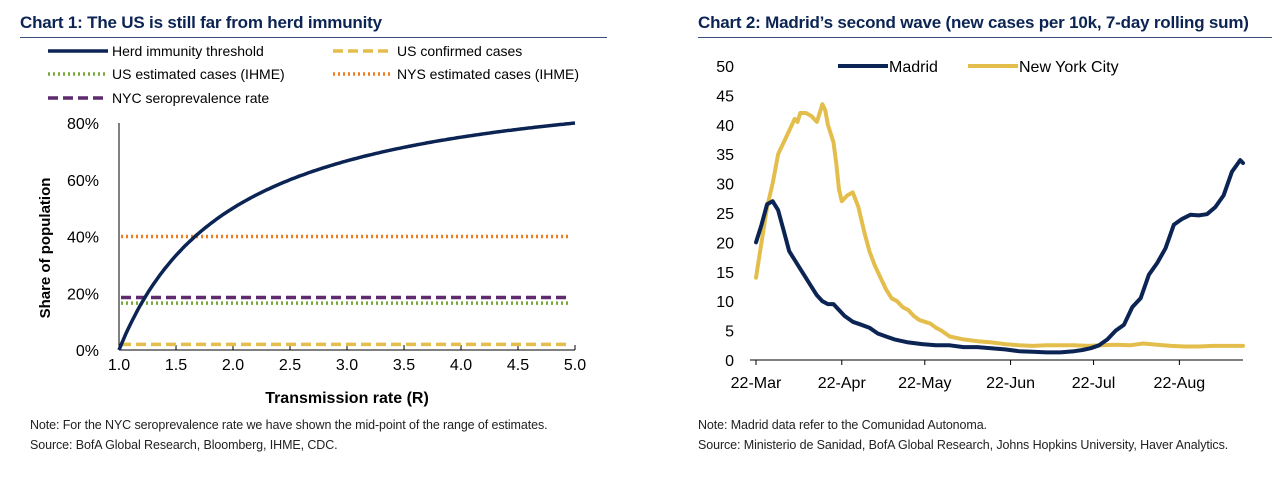 The height and width of the screenshot is (489, 1280). I want to click on x-tick-label: 3.0, so click(347, 365).